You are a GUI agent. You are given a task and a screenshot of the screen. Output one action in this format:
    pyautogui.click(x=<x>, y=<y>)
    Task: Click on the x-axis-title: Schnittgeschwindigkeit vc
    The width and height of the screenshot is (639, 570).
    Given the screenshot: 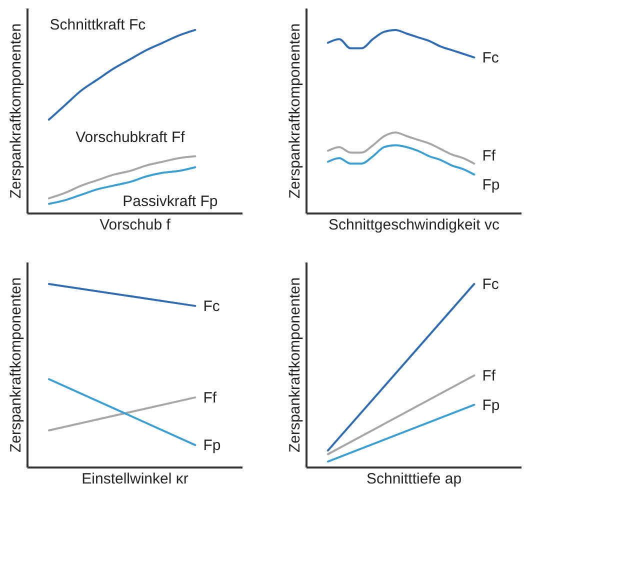 What is the action you would take?
    pyautogui.click(x=414, y=225)
    